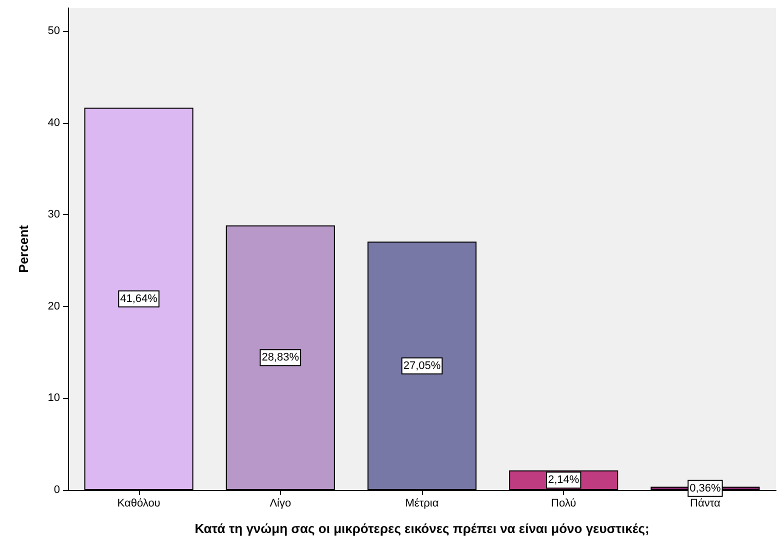 The height and width of the screenshot is (549, 777). What do you see at coordinates (563, 504) in the screenshot?
I see `x-tick-label: Πολύ` at bounding box center [563, 504].